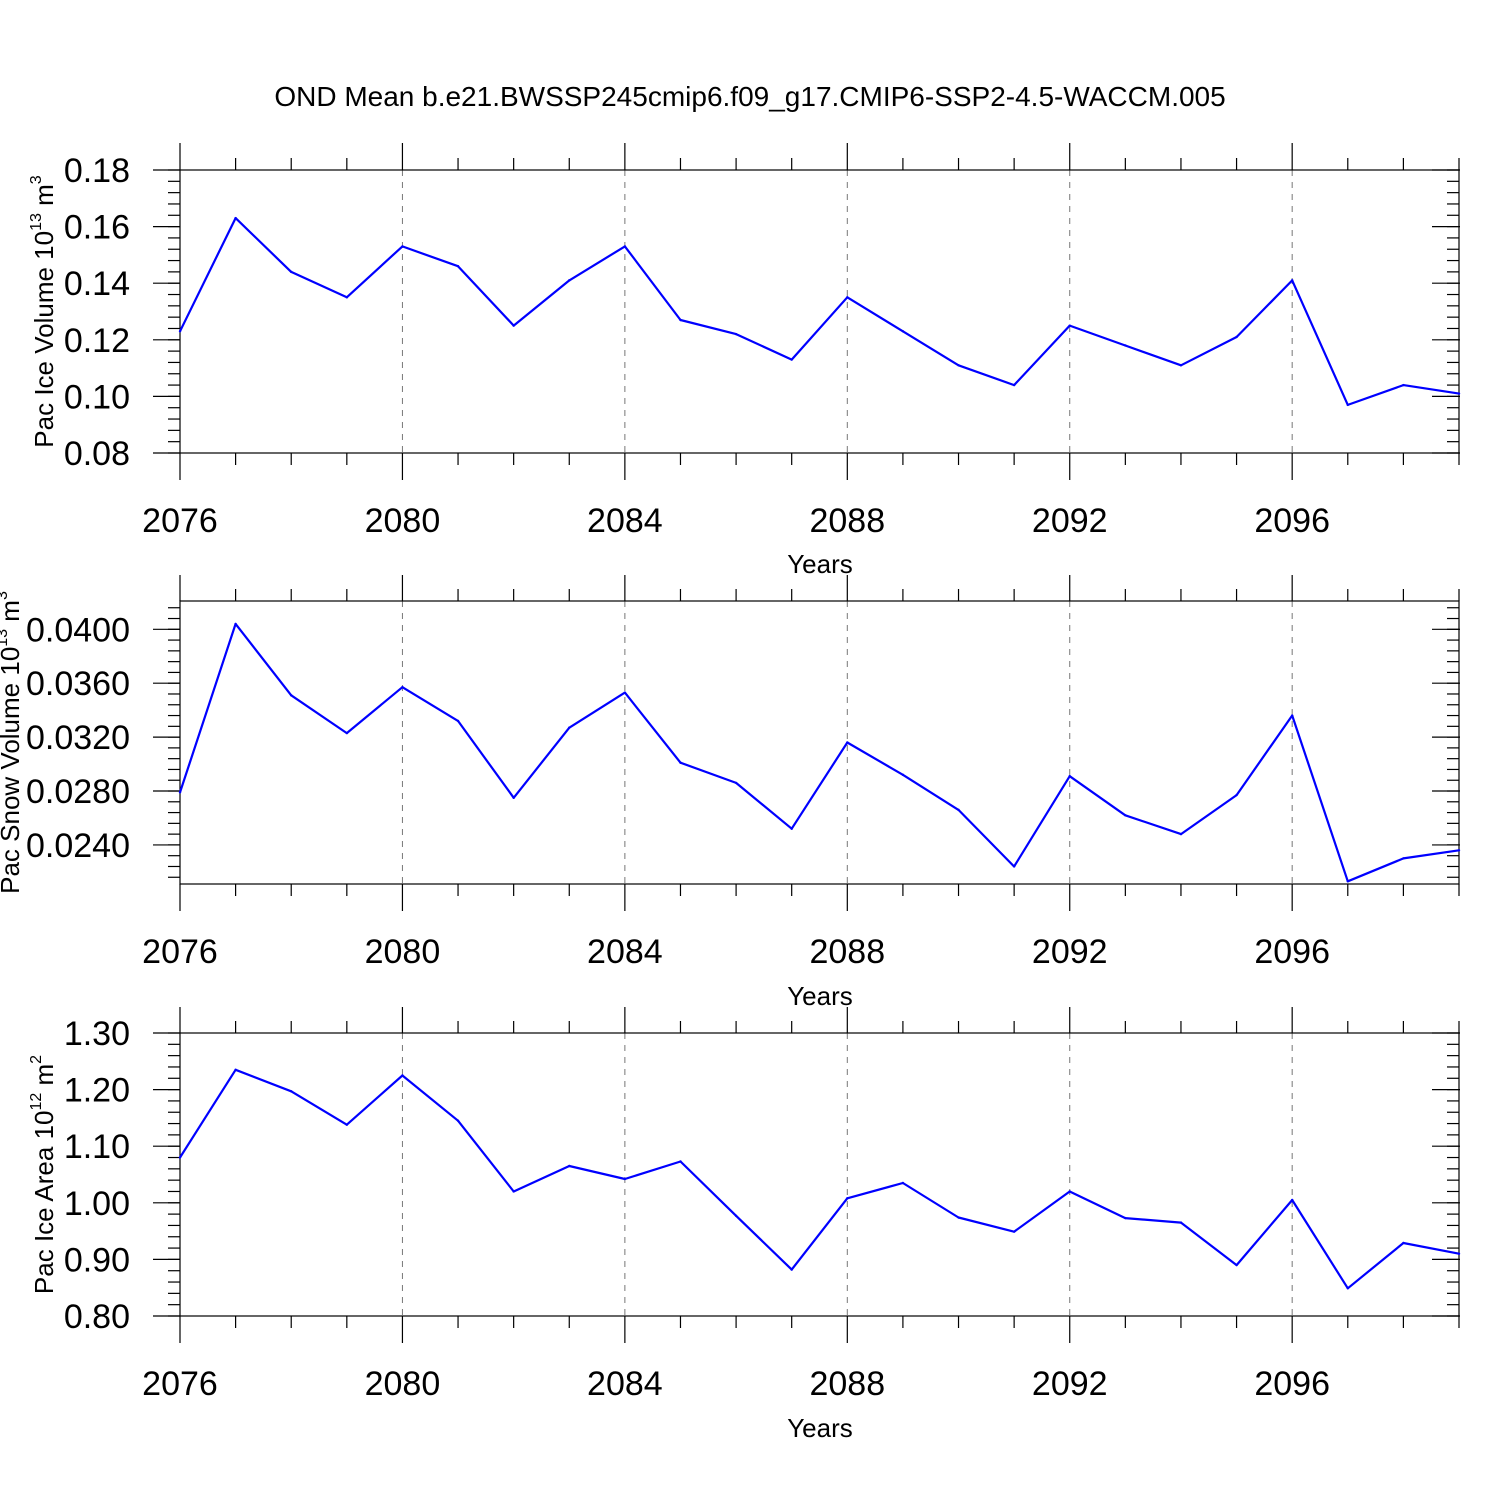  What do you see at coordinates (97, 1317) in the screenshot?
I see `y-tick-label: 0.80` at bounding box center [97, 1317].